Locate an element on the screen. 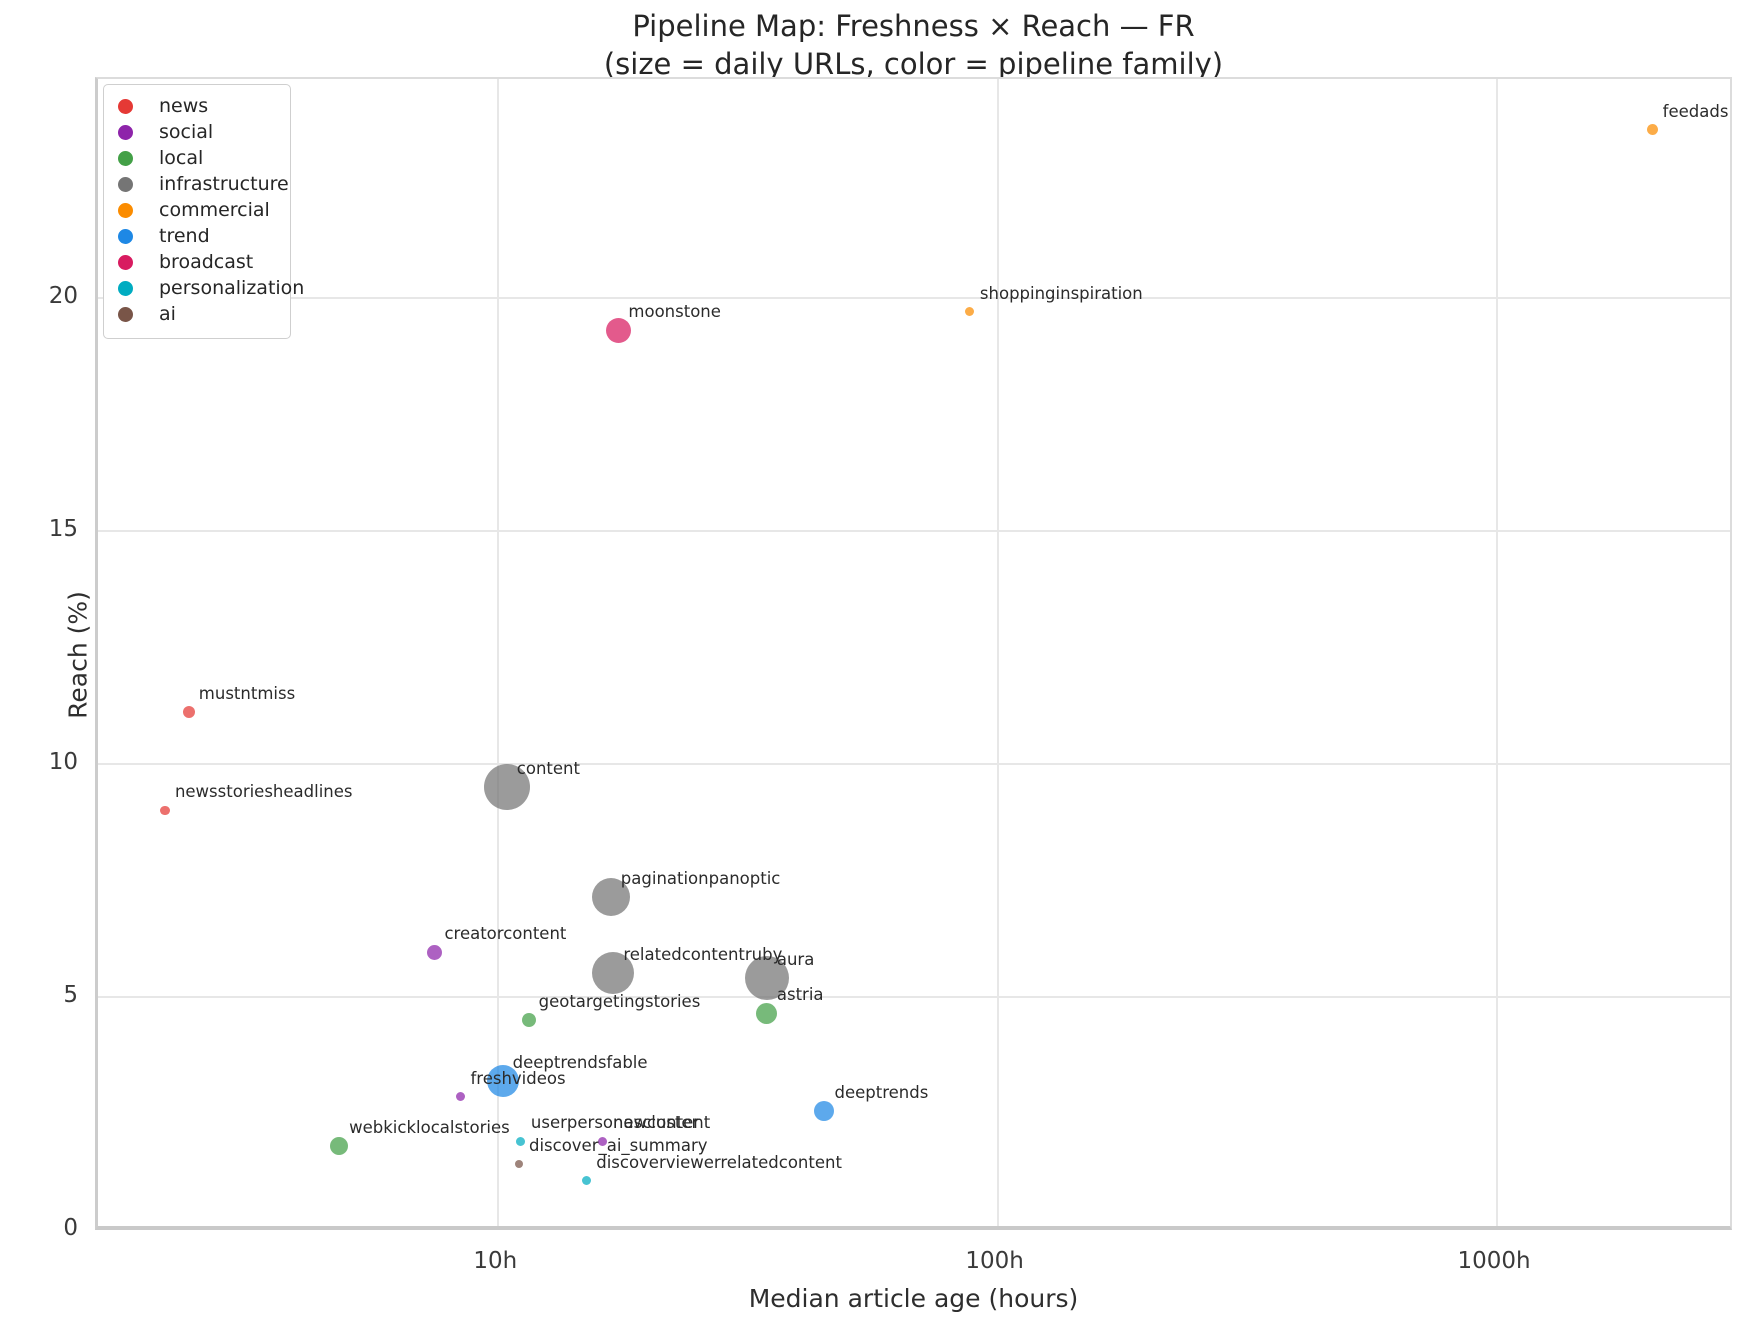  data-point-label: discover_ai_summary is located at coordinates (618, 1146).